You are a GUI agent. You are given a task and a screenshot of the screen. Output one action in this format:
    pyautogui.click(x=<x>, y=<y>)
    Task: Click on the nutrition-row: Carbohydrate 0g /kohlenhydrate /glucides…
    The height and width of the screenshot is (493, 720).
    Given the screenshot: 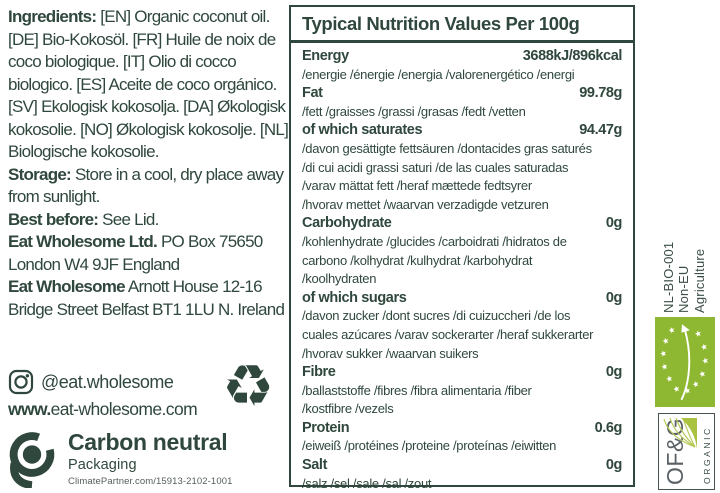 What is the action you would take?
    pyautogui.click(x=462, y=251)
    